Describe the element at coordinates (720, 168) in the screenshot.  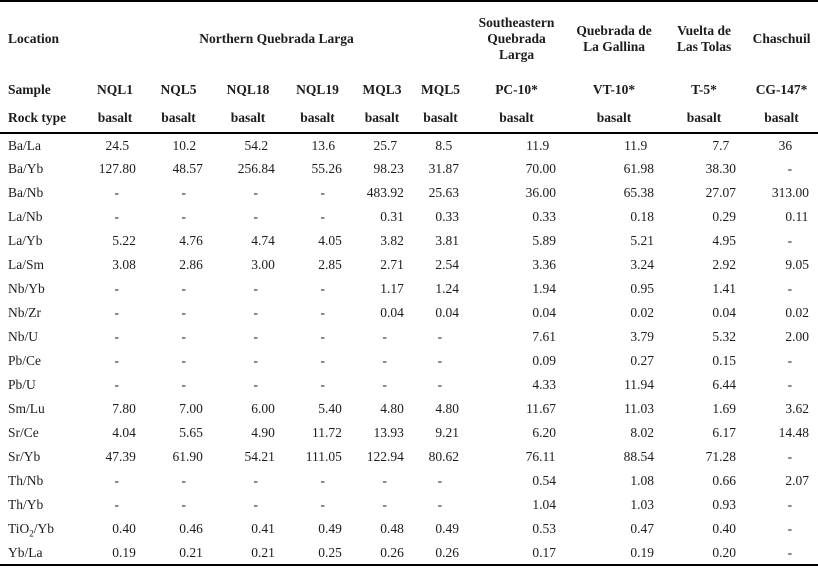
I see `cell-ba-yb-t-5: 38.30` at that location.